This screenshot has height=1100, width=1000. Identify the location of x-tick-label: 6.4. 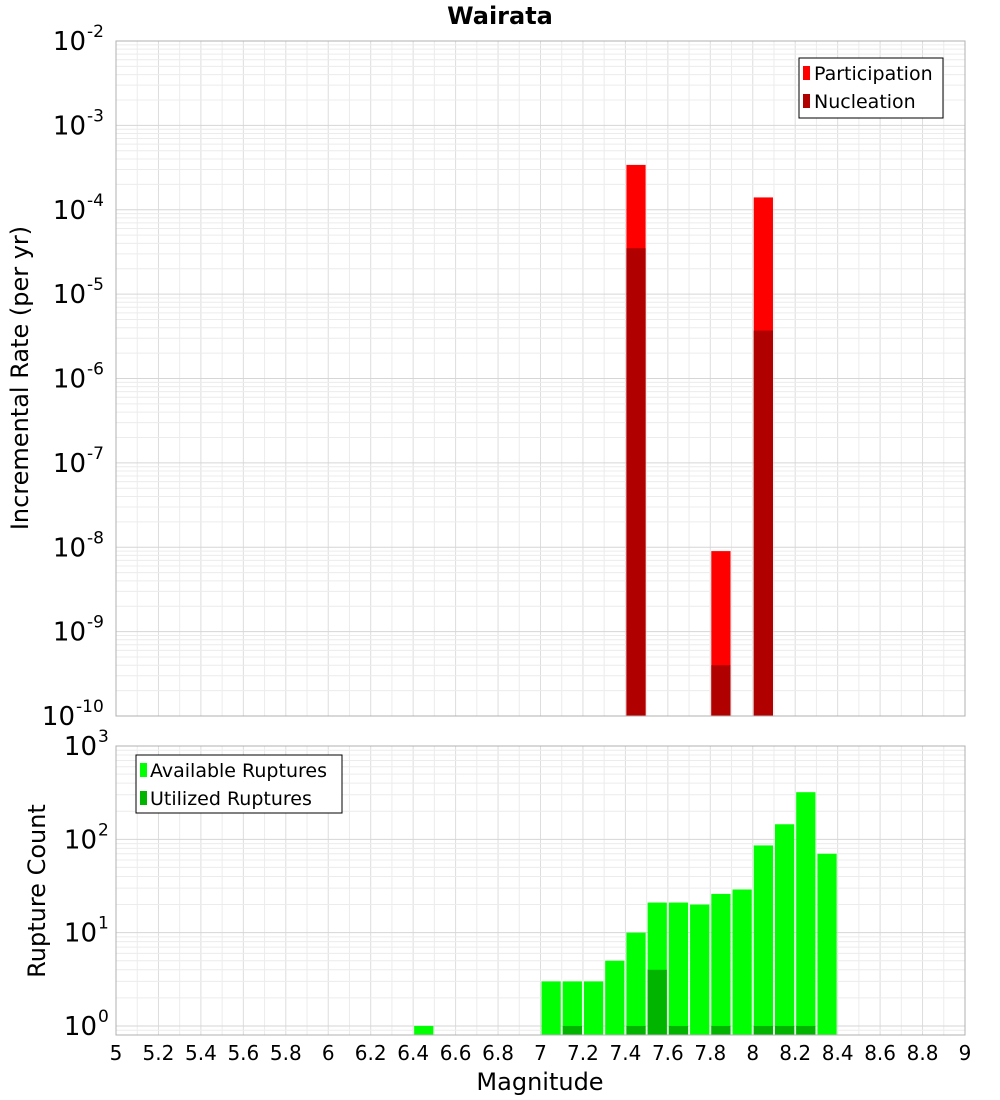
(413, 1053).